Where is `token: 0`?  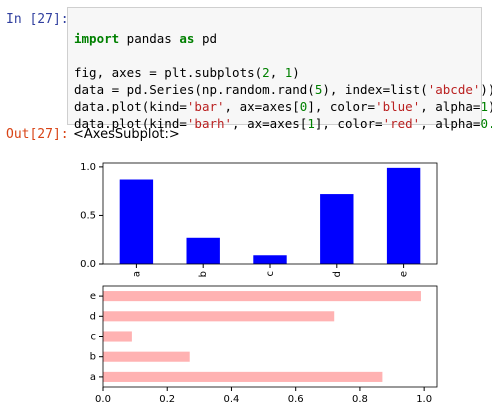 token: 0 is located at coordinates (303, 106).